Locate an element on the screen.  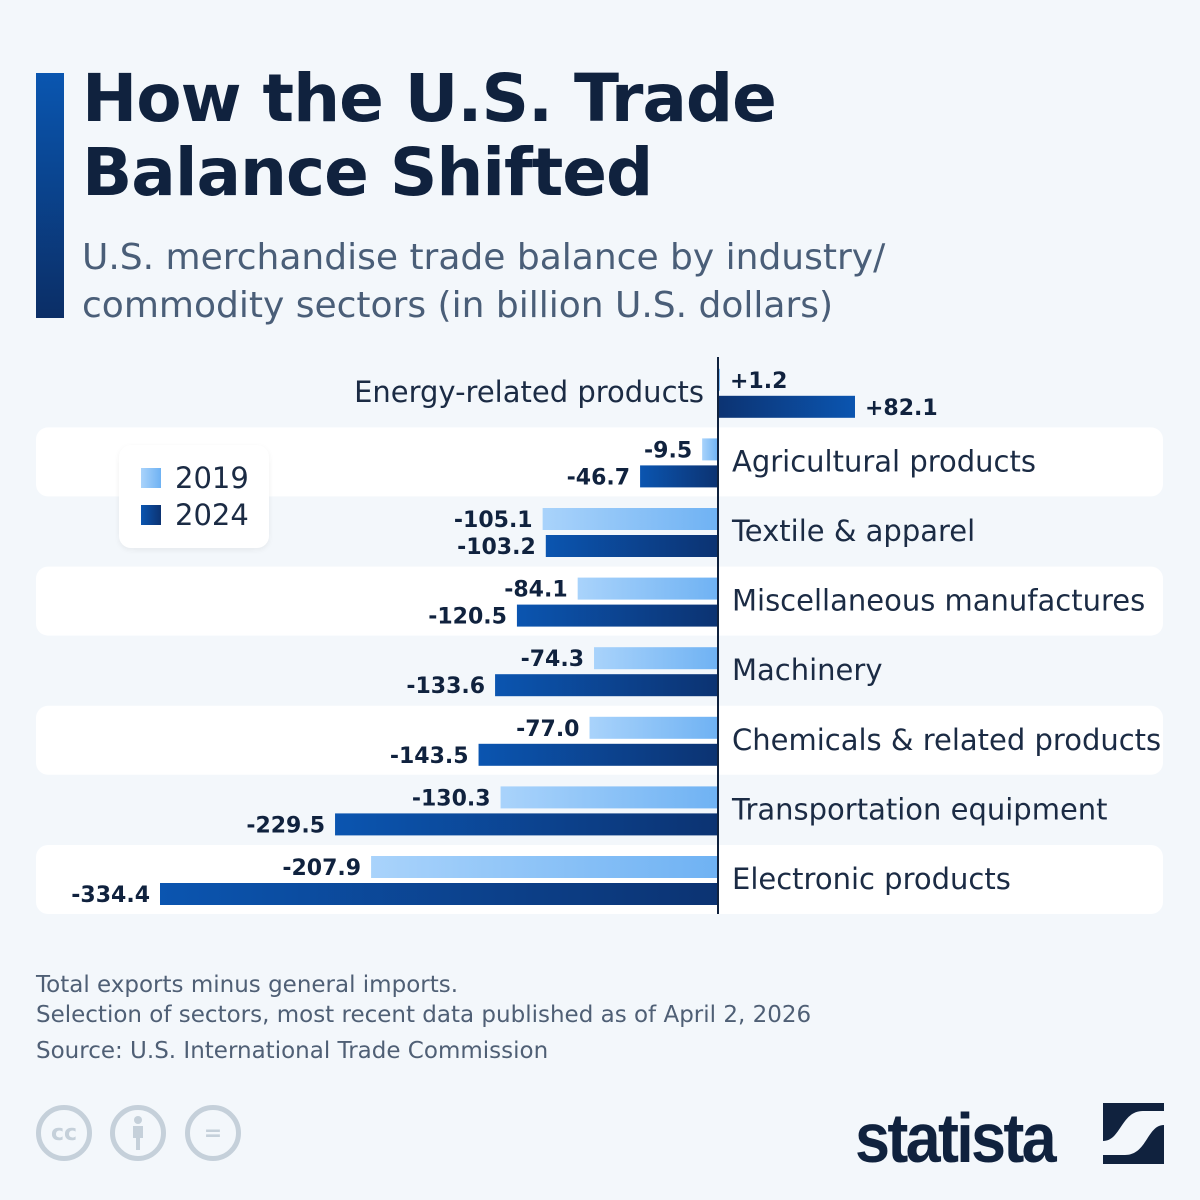
category-label: Textile & apparel is located at coordinates (853, 531).